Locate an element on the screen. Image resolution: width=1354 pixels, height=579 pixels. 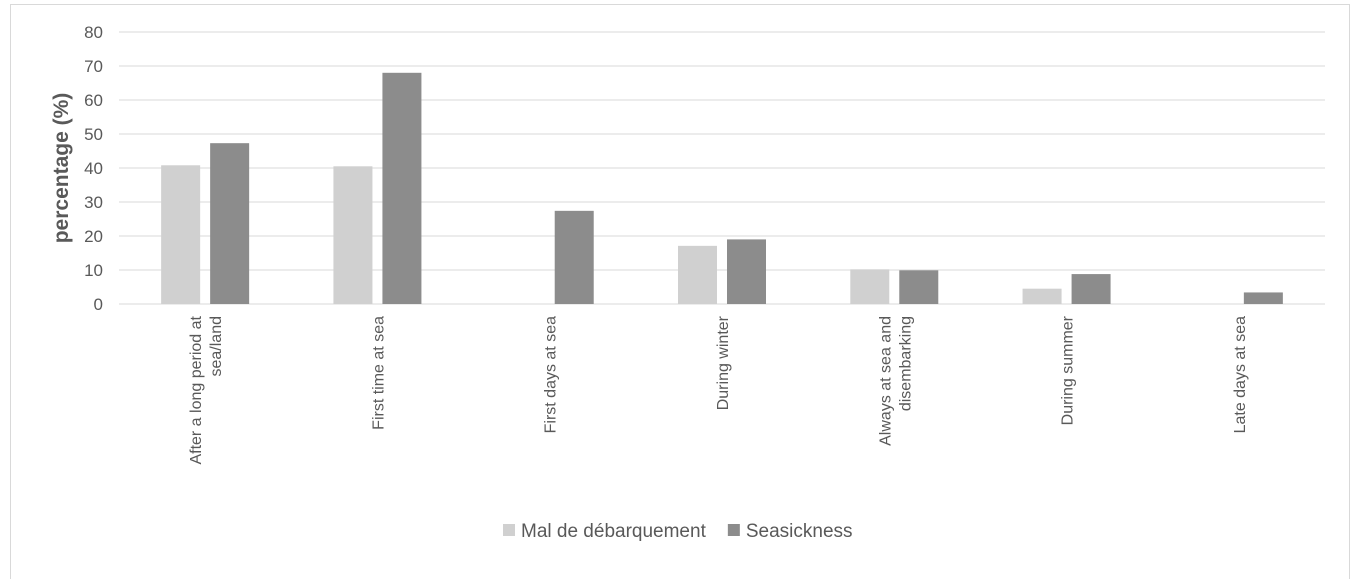
y-tick-label: 10 is located at coordinates (93, 270).